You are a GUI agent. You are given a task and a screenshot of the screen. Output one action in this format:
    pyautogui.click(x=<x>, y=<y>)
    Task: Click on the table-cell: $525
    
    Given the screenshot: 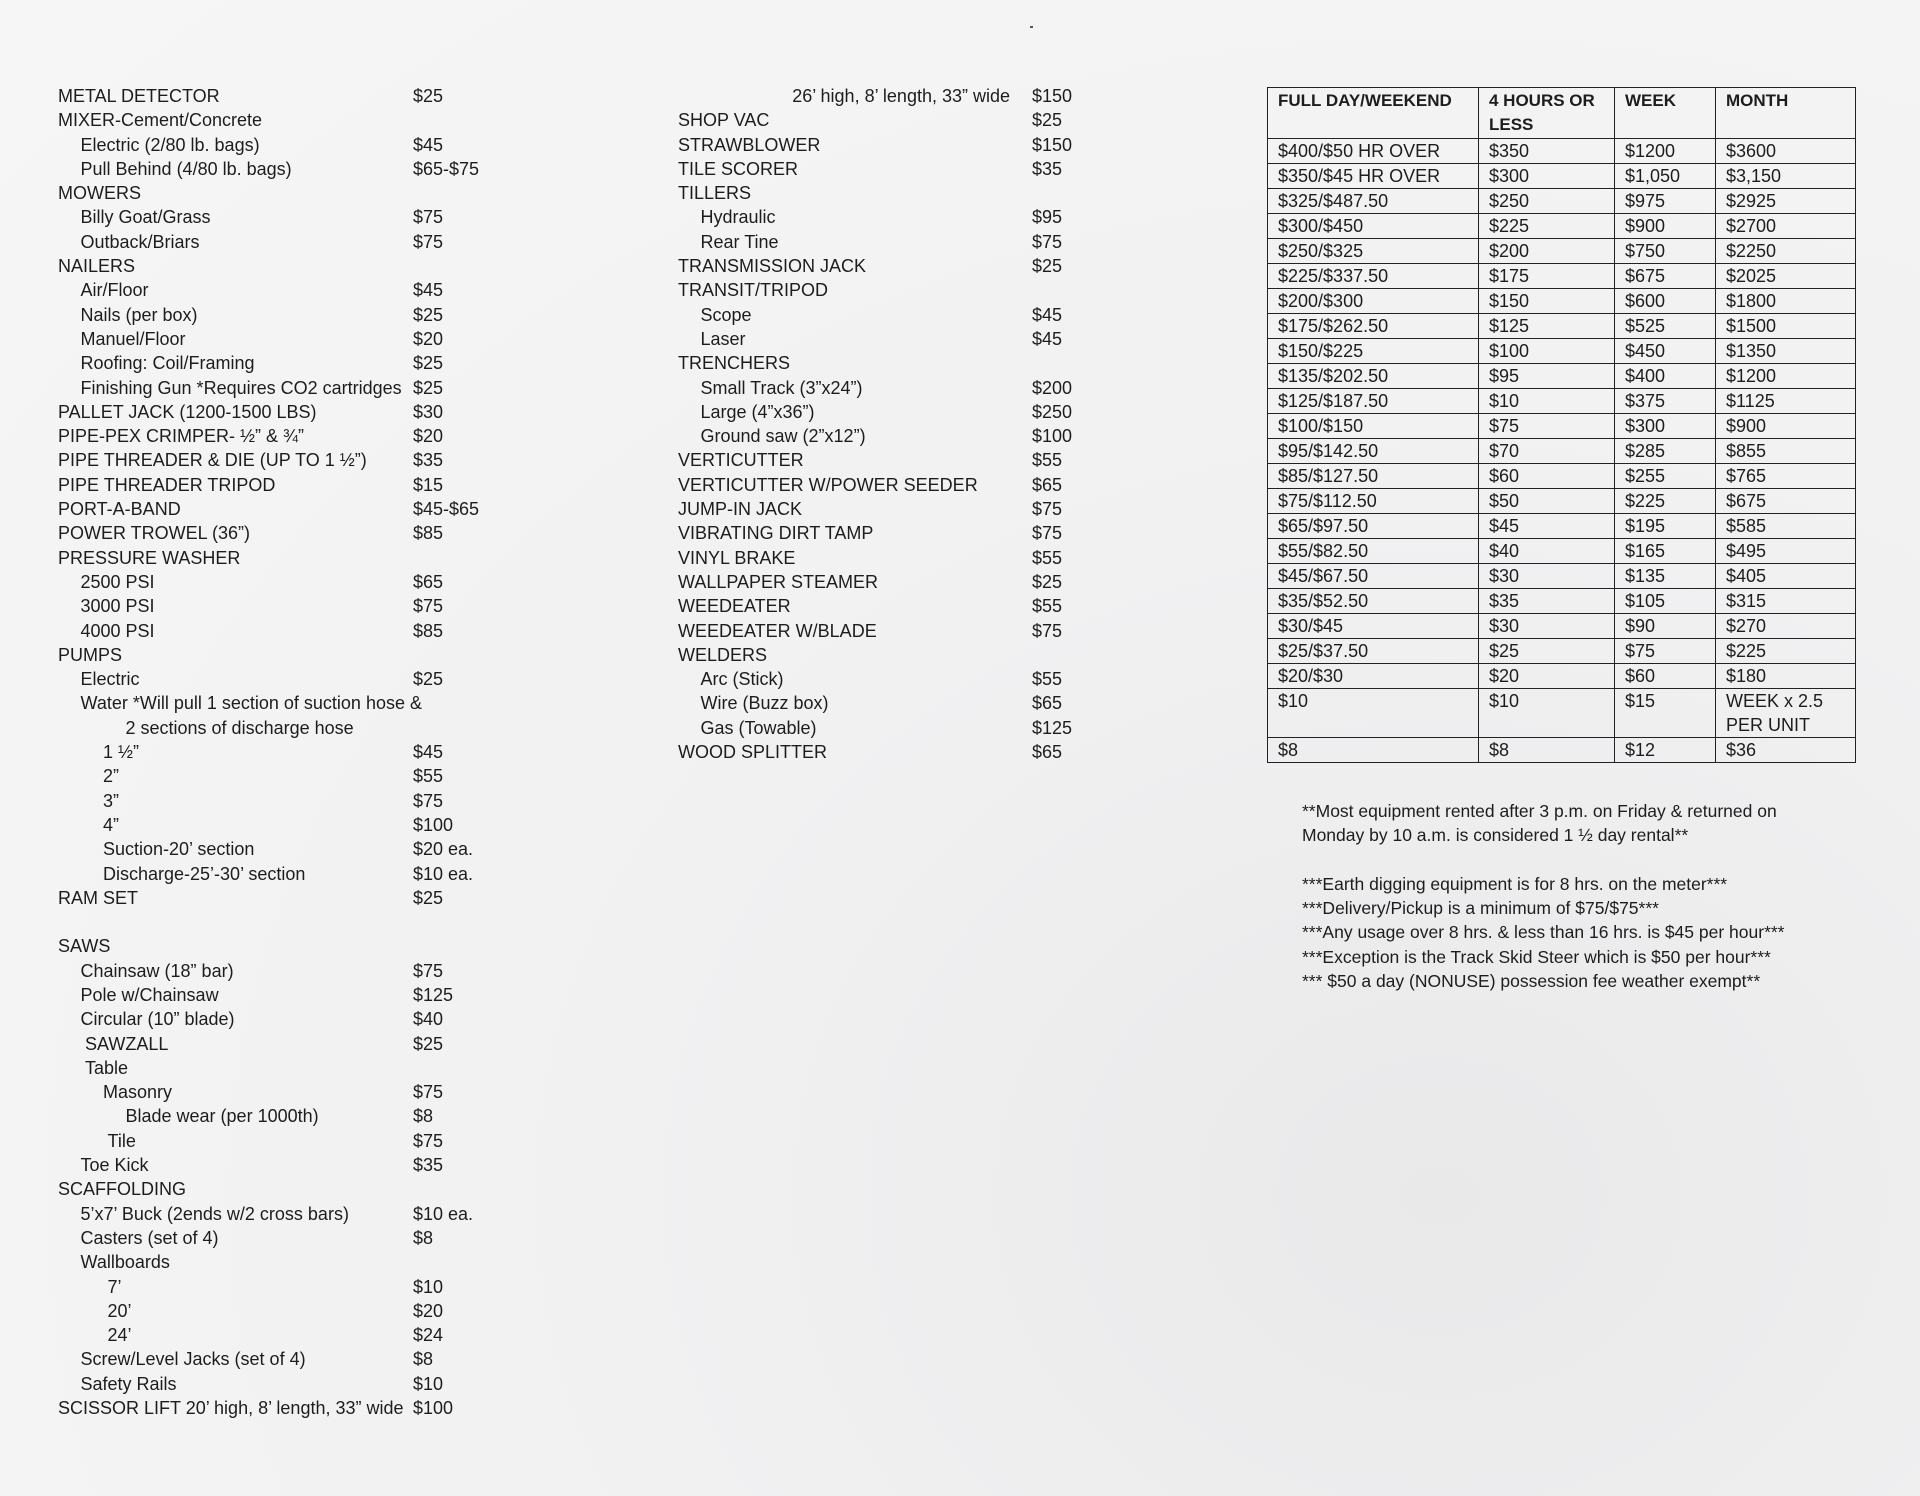 What is the action you would take?
    pyautogui.click(x=1665, y=326)
    